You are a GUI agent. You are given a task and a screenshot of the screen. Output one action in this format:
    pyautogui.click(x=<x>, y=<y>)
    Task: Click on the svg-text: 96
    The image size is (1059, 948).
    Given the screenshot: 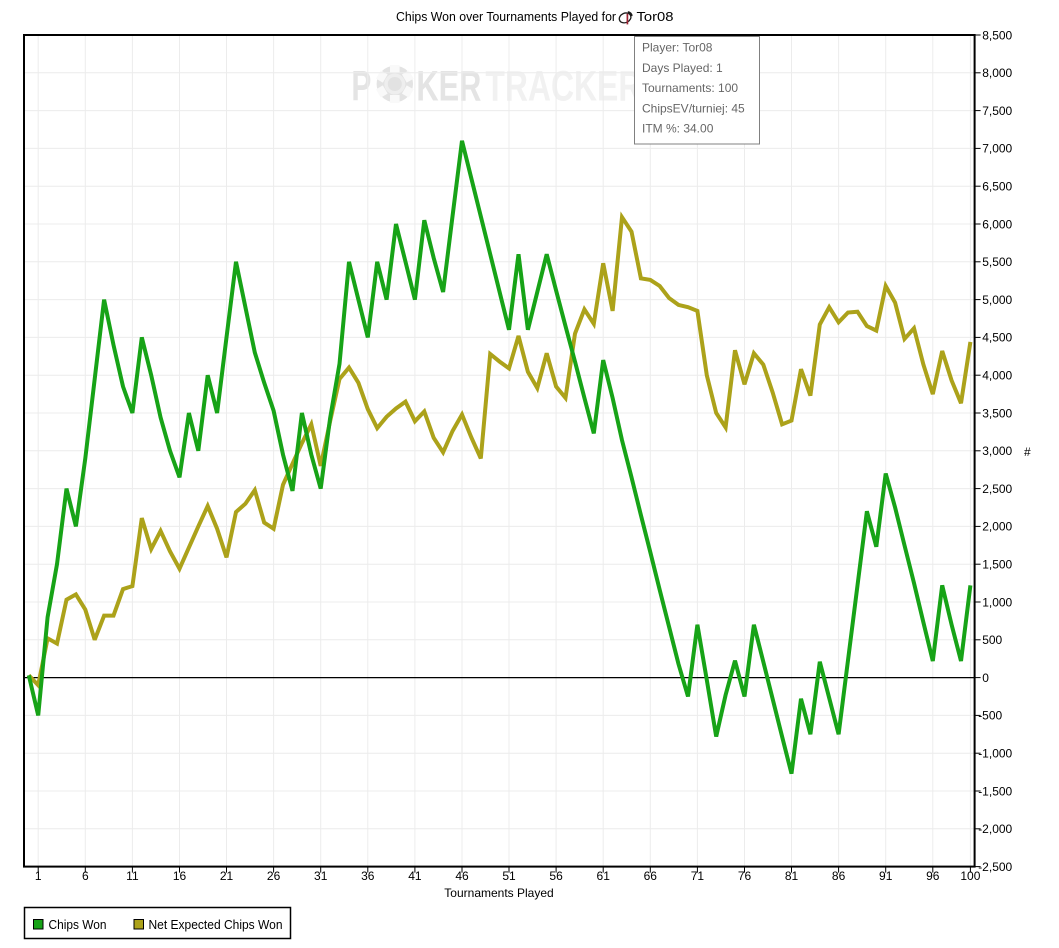 What is the action you would take?
    pyautogui.click(x=933, y=876)
    